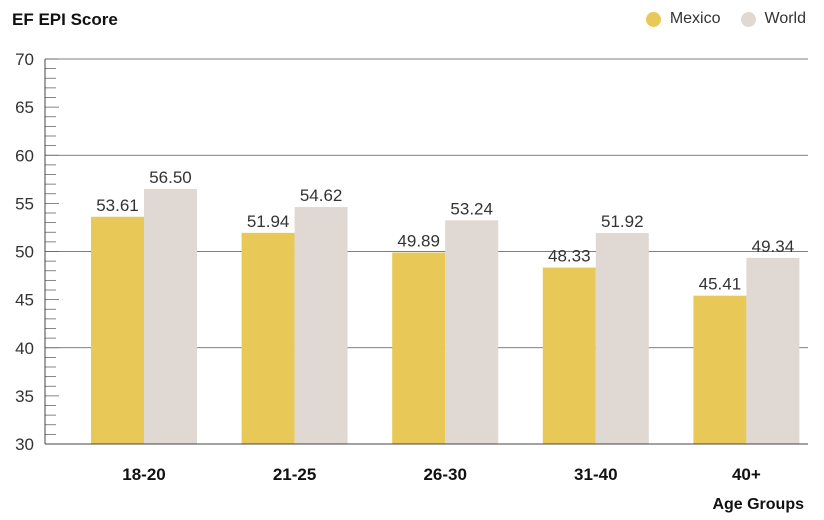 The width and height of the screenshot is (824, 520). I want to click on legend-dot-world, so click(748, 19).